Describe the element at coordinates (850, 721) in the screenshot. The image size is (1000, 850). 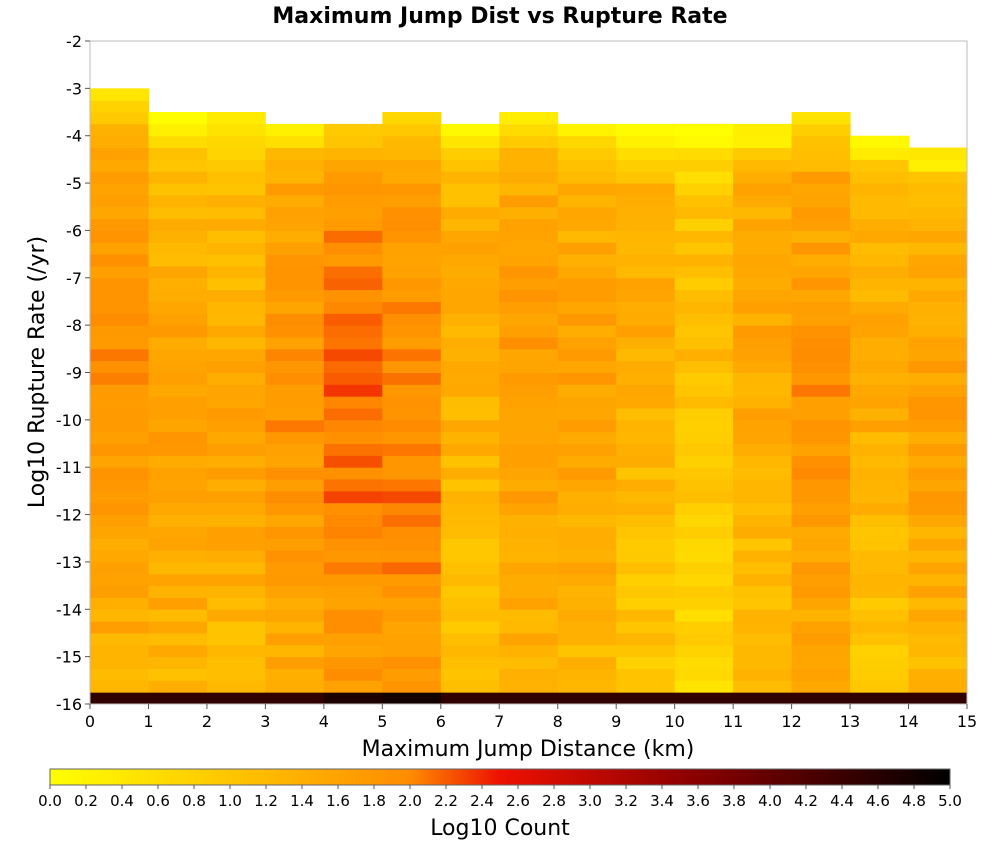
I see `x-tick-label: 13` at that location.